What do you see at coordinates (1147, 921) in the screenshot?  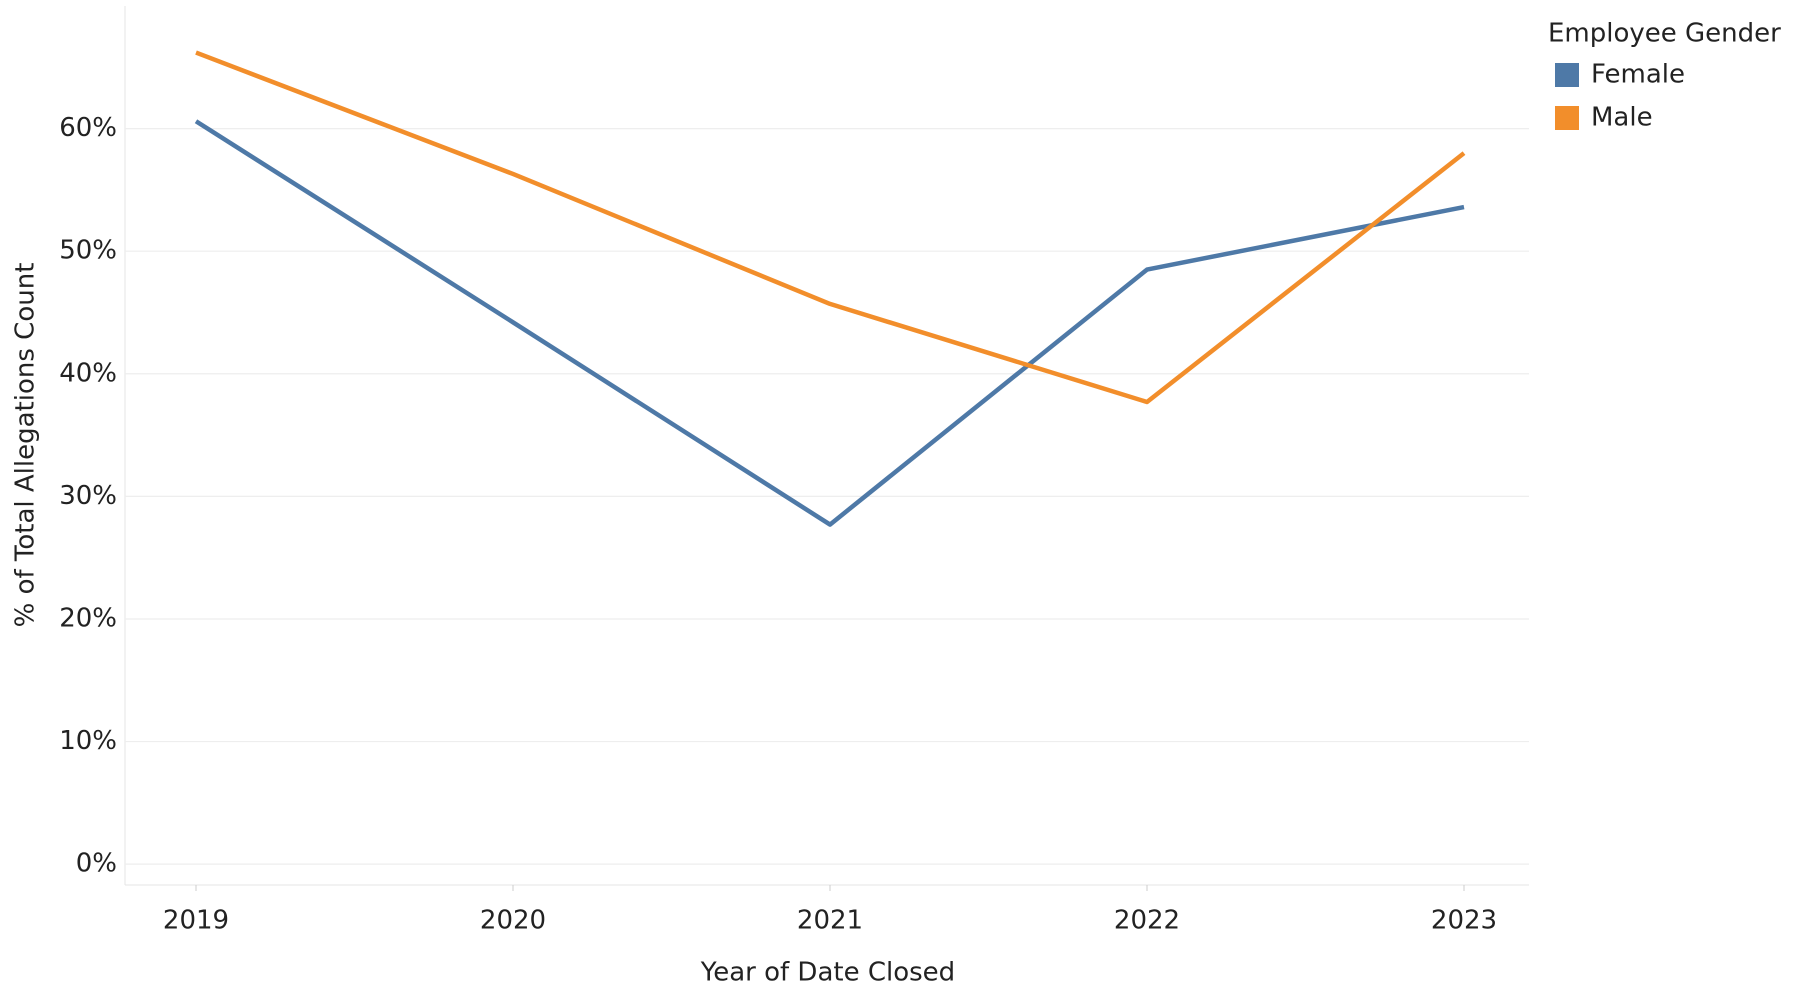 I see `x-tick-label: 2022` at bounding box center [1147, 921].